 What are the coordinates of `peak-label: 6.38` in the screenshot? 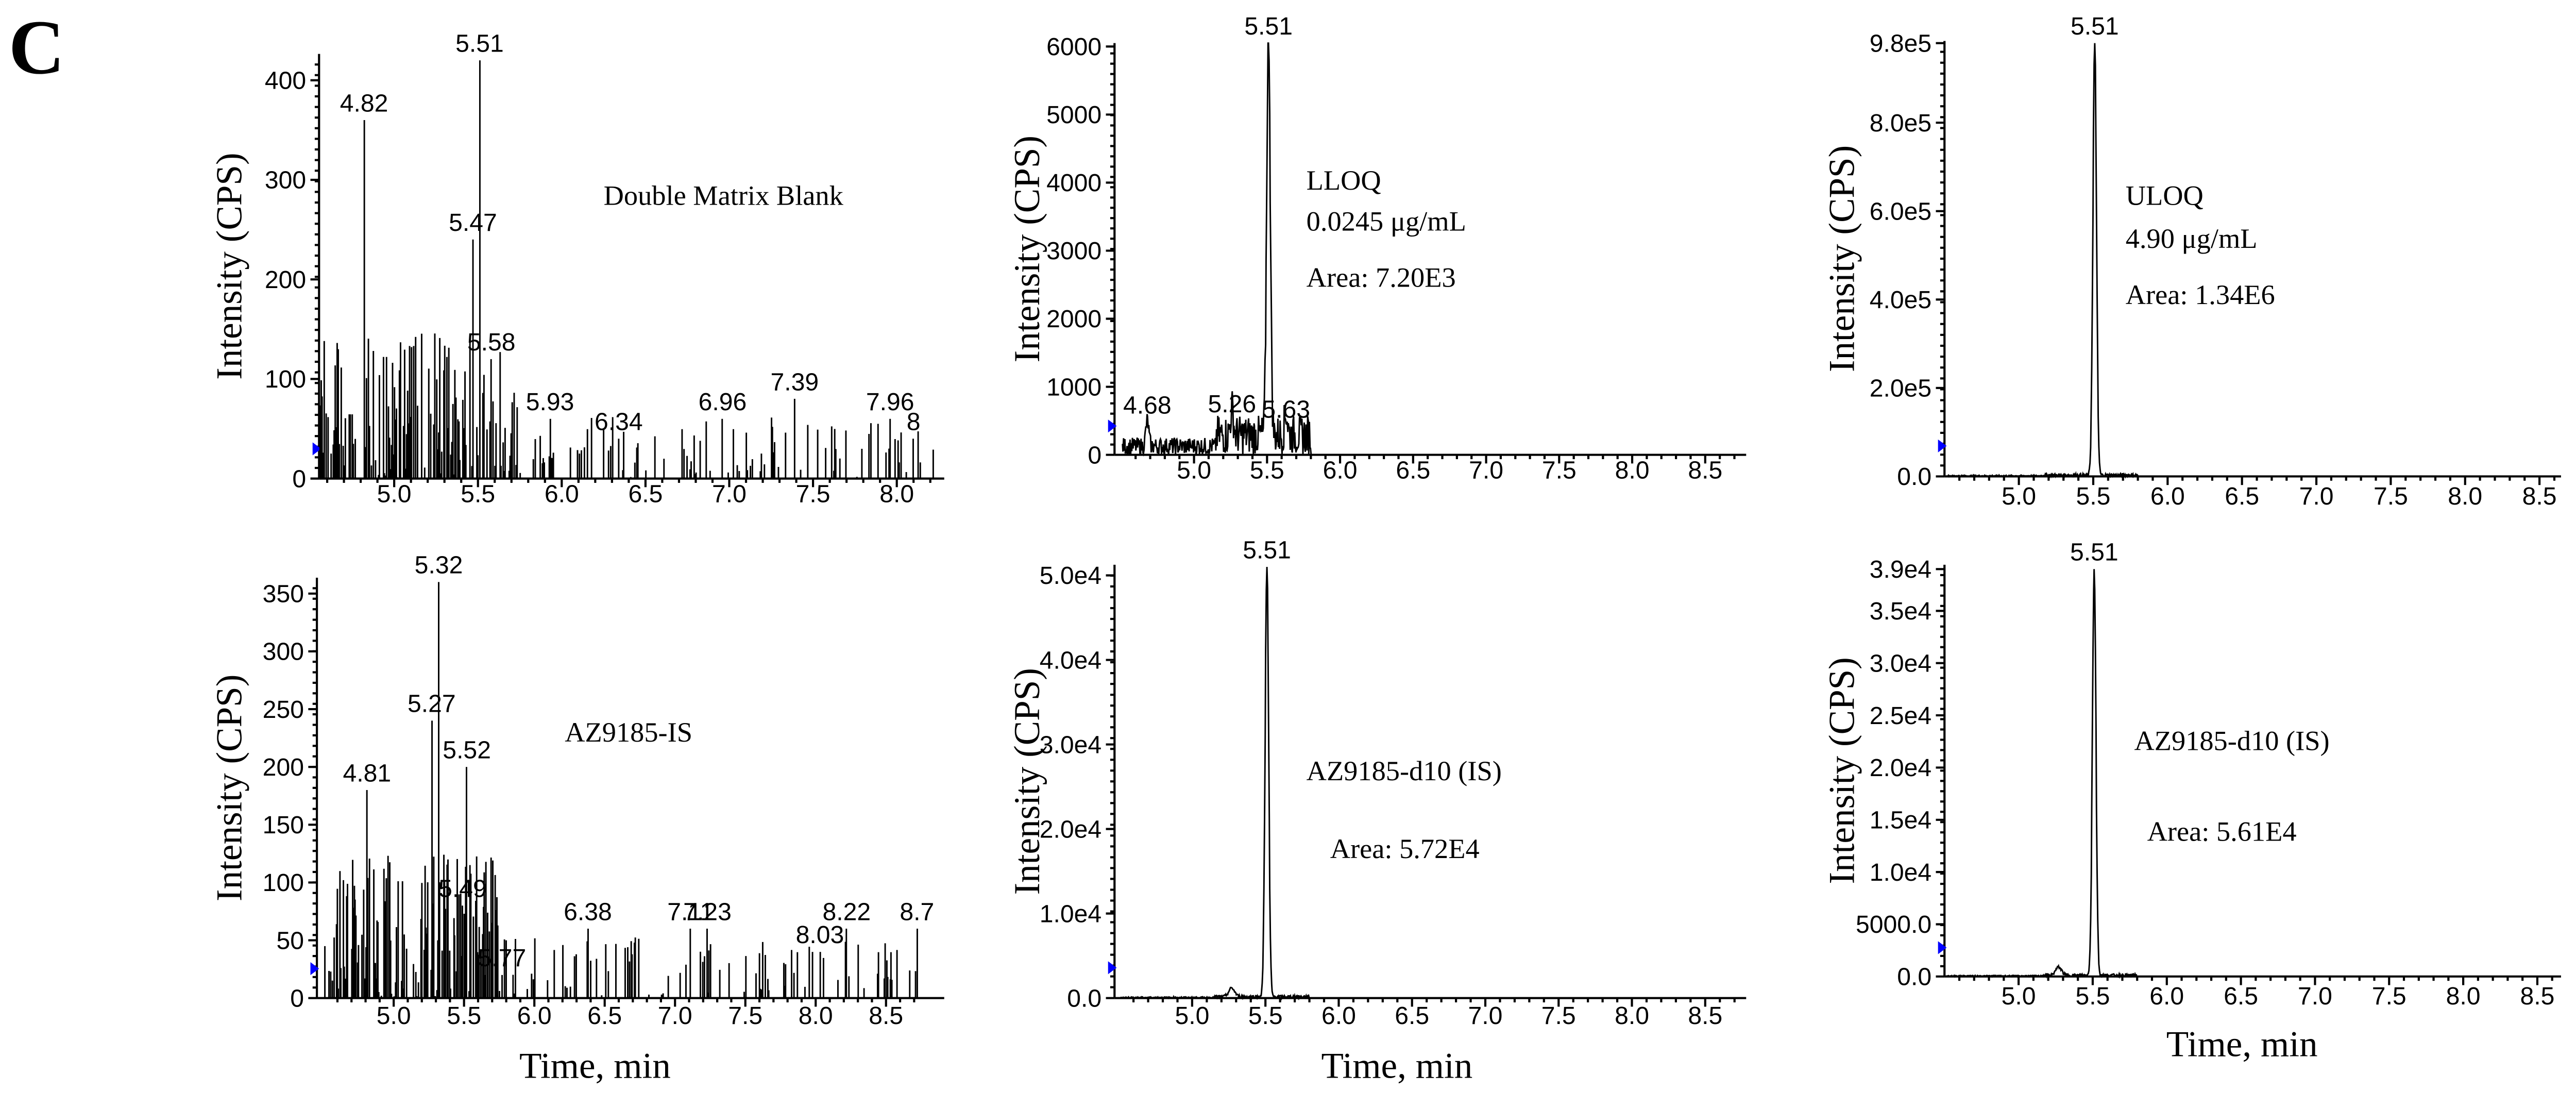 It's located at (588, 912).